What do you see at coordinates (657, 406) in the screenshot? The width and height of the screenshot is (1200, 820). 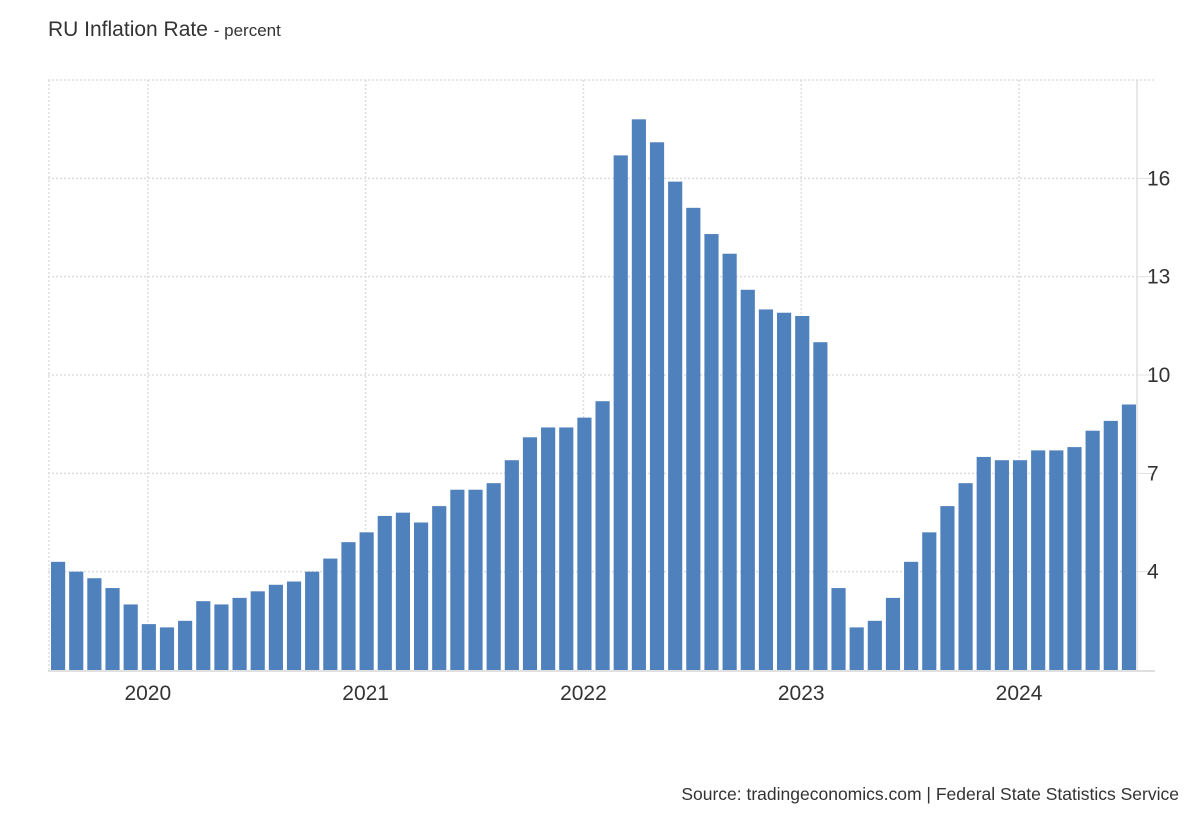 I see `bar: May 2022: 17.1` at bounding box center [657, 406].